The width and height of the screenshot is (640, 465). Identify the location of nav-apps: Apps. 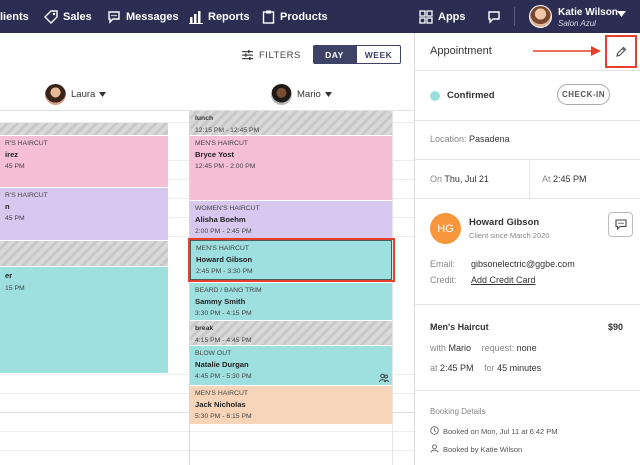
(442, 16).